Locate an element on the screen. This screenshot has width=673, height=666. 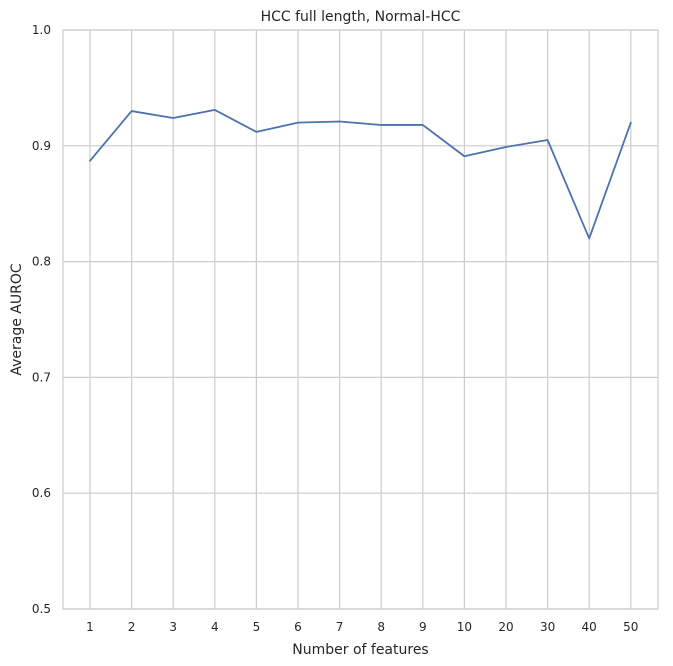
x-tick-label: 50 is located at coordinates (630, 627).